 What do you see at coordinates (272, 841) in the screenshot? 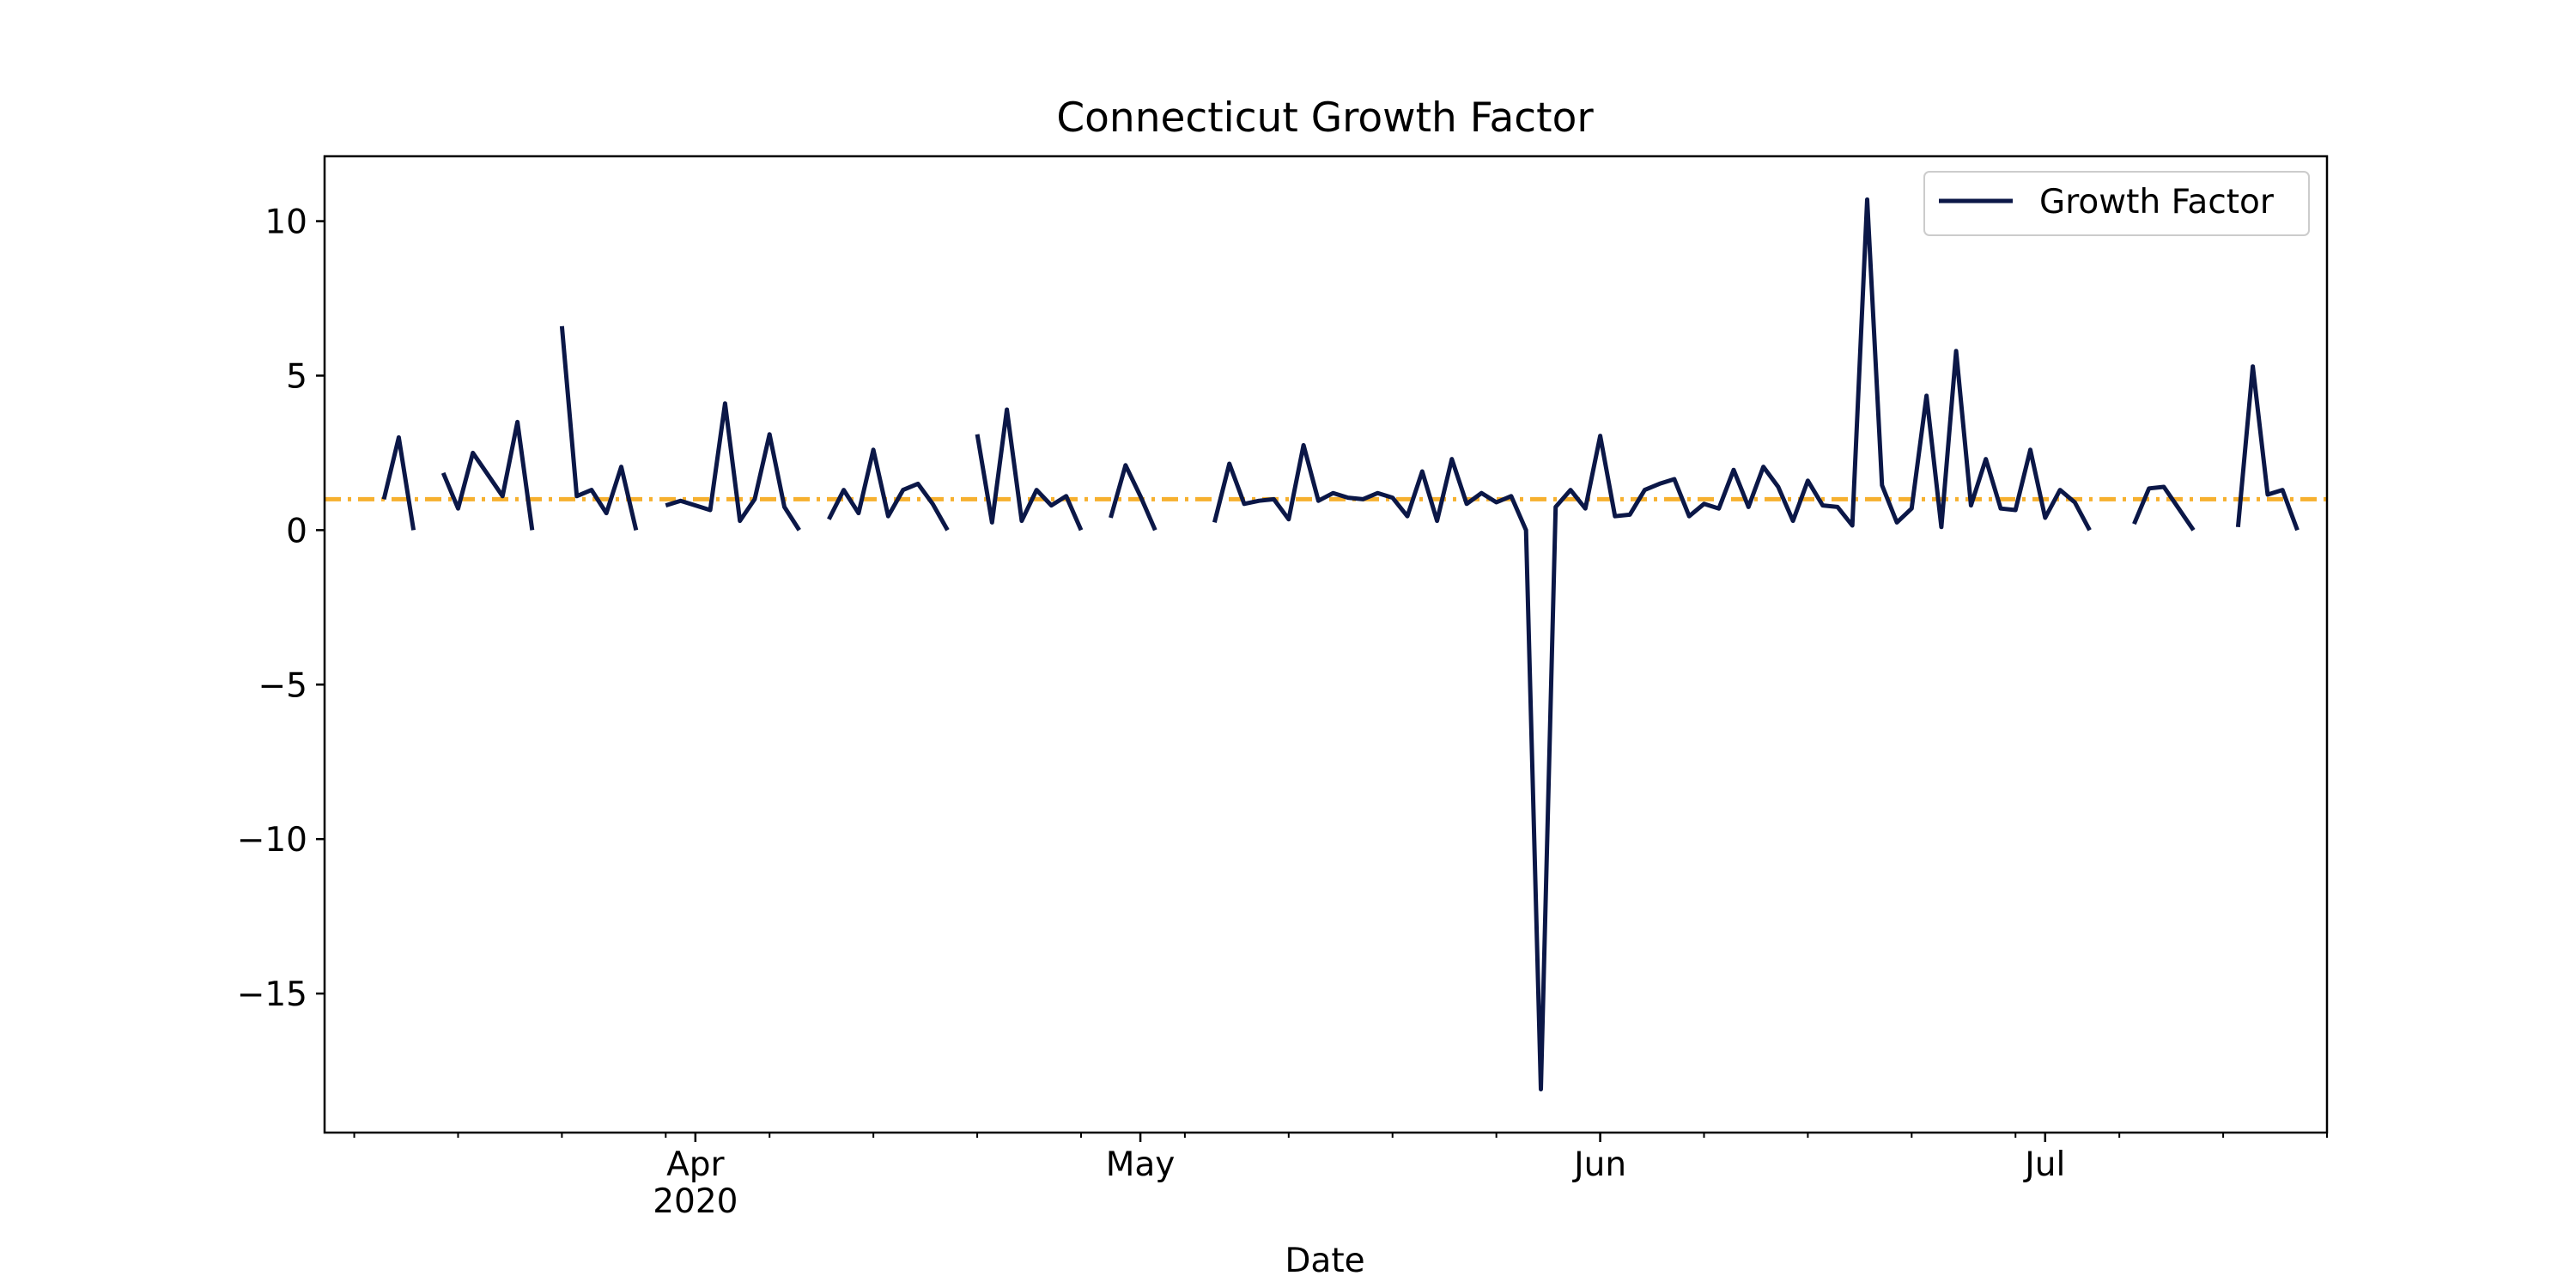
I see `y-tick-label: −10` at bounding box center [272, 841].